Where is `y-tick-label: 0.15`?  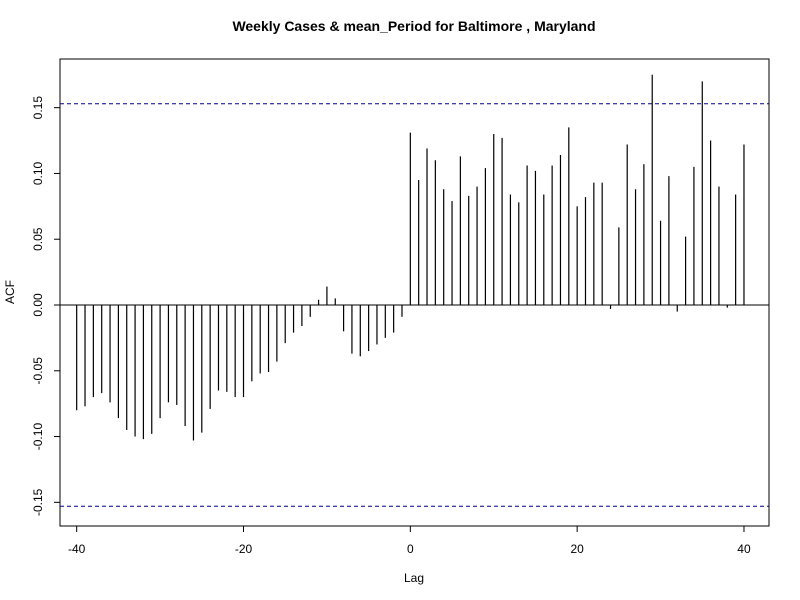 y-tick-label: 0.15 is located at coordinates (38, 108).